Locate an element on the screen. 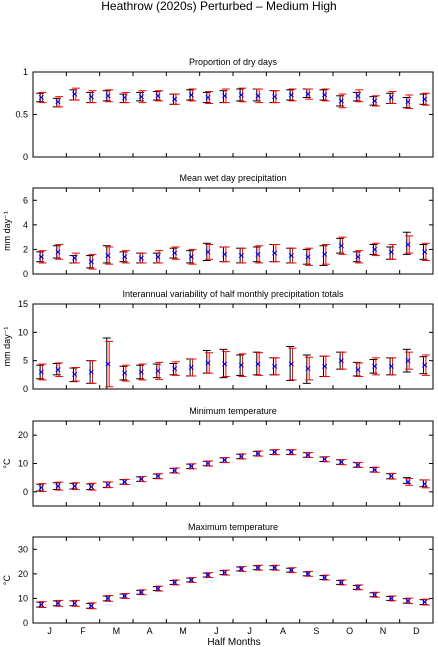 Image resolution: width=438 pixels, height=647 pixels. y-axis-label: mm day⁻¹ is located at coordinates (7, 347).